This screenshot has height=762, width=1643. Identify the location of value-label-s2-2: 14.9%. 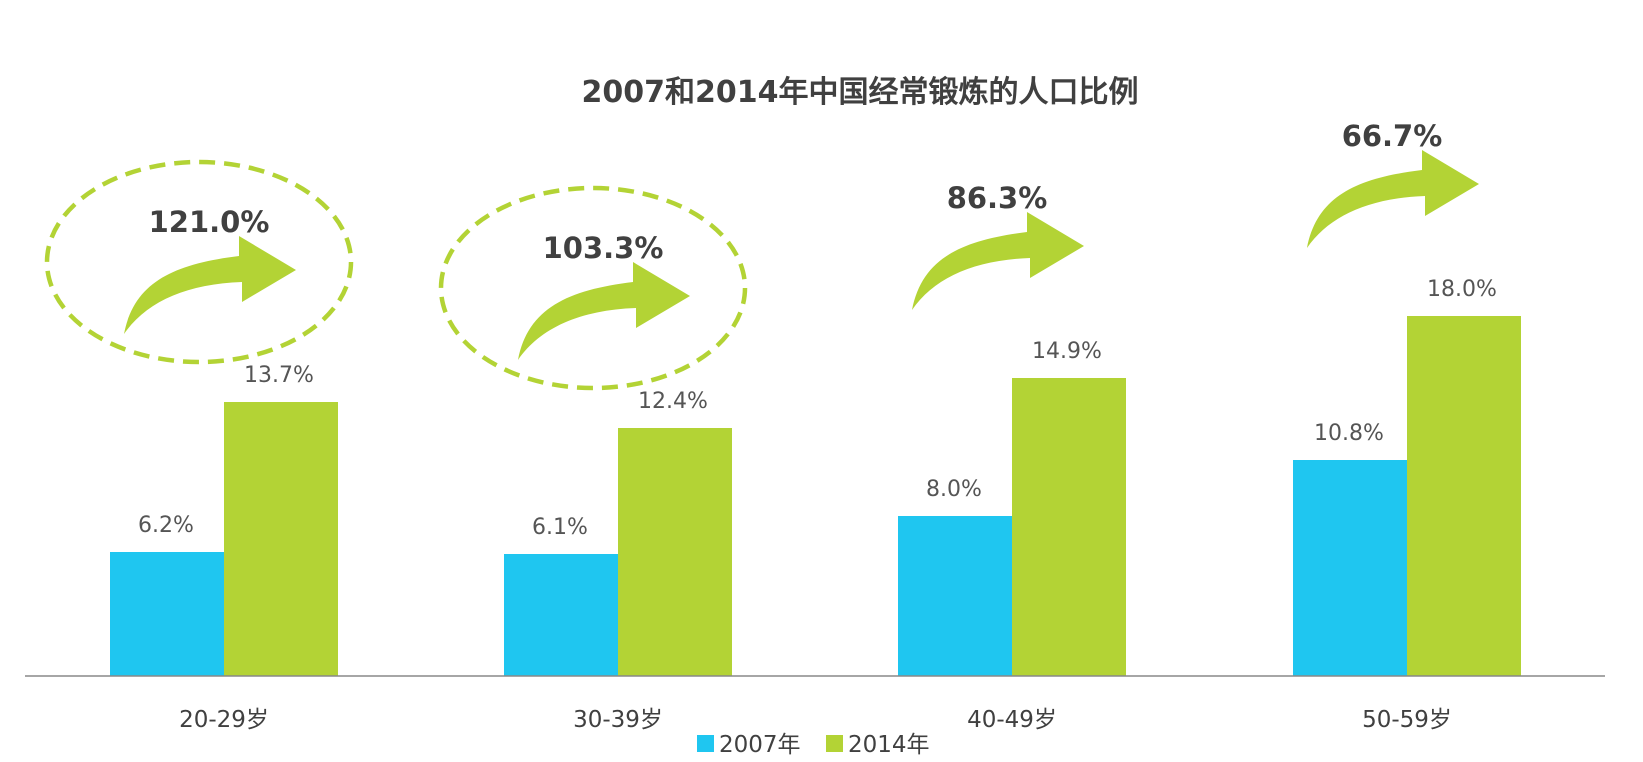
(1067, 351).